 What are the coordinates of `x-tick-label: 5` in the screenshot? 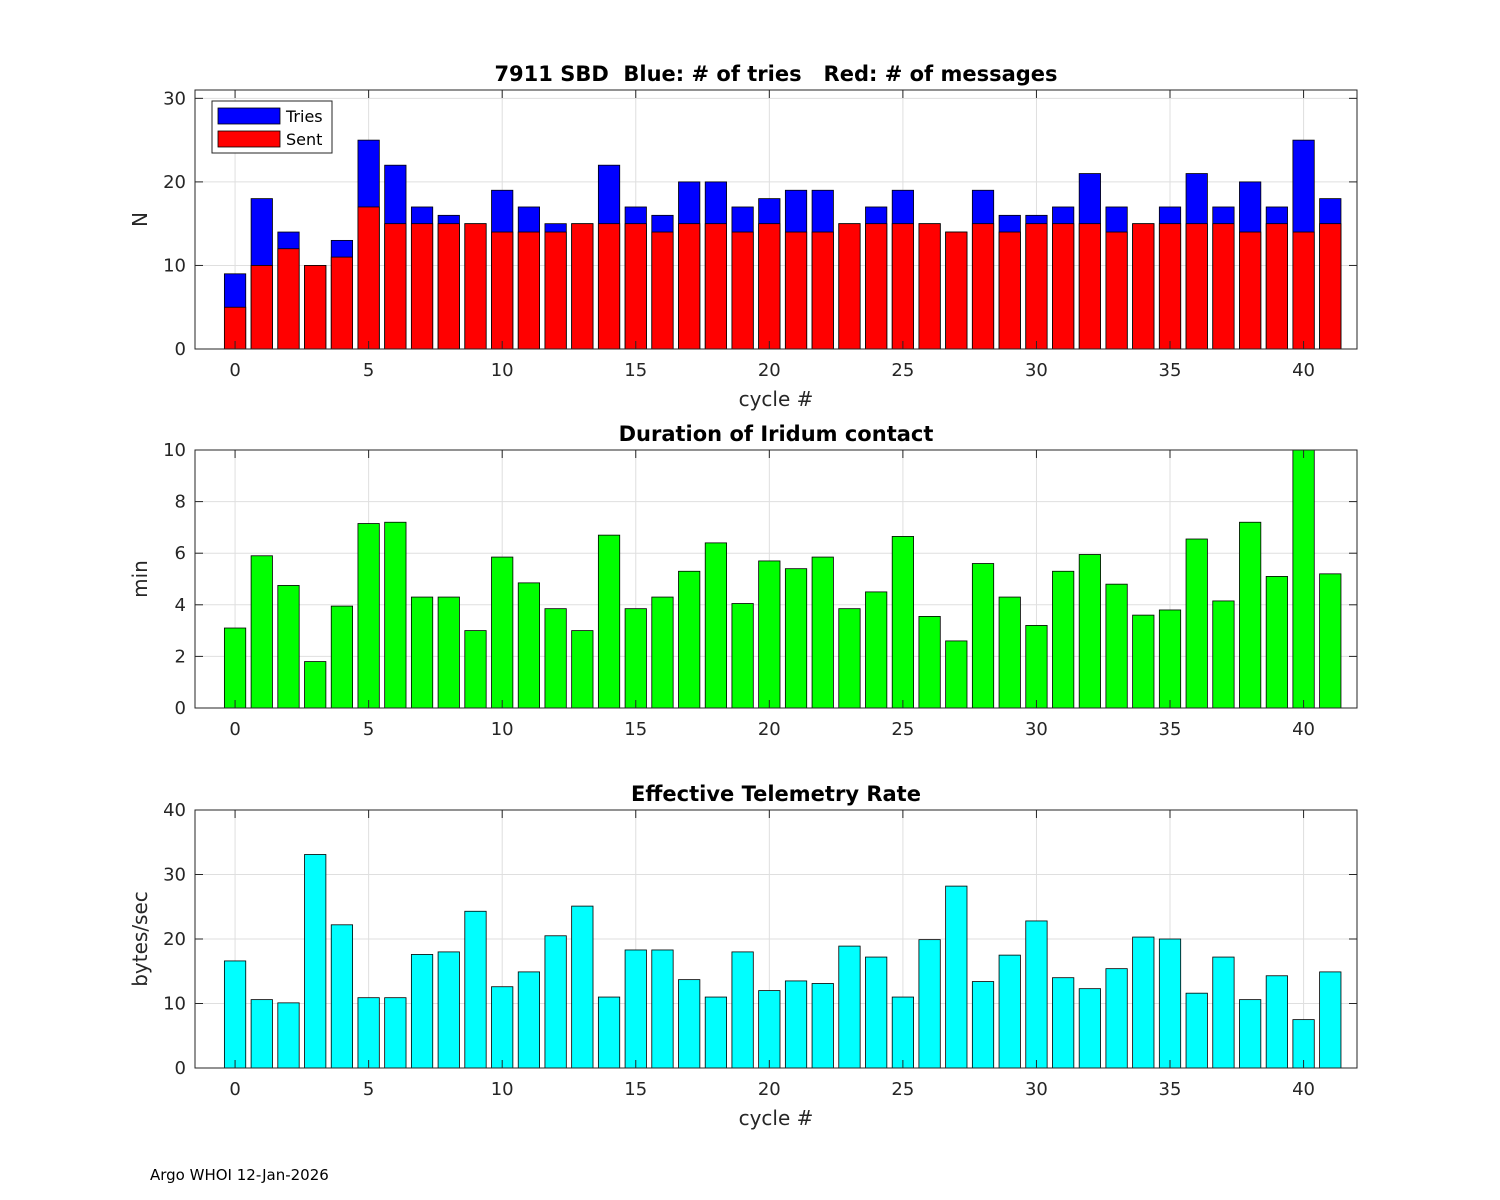 It's located at (368, 370).